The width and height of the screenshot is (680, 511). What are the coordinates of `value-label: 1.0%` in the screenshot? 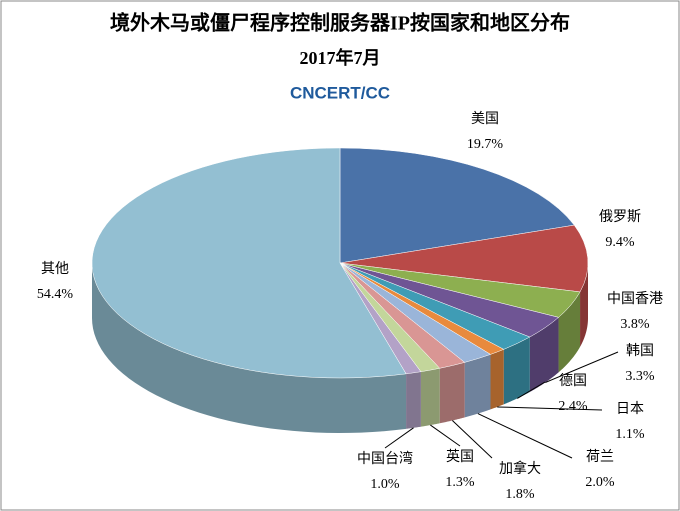 It's located at (385, 484).